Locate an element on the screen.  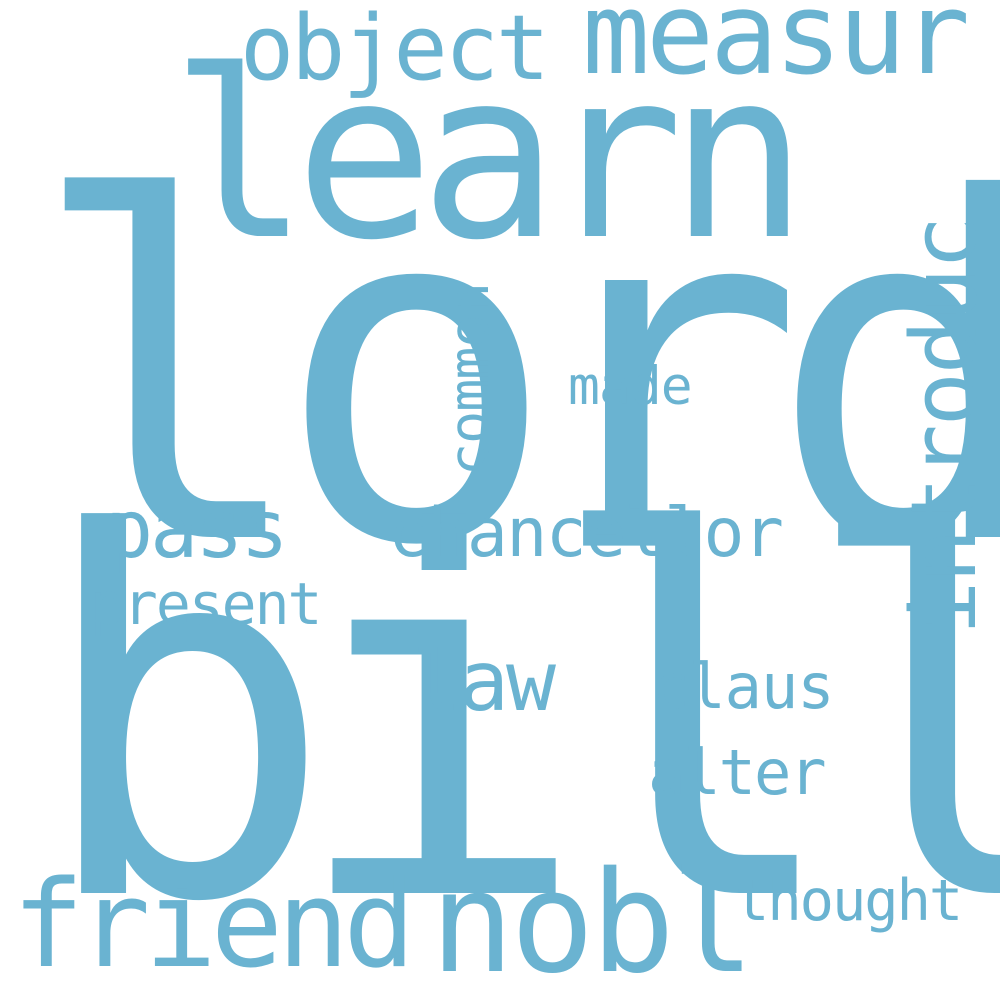
word-nobl: nobl is located at coordinates (592, 921).